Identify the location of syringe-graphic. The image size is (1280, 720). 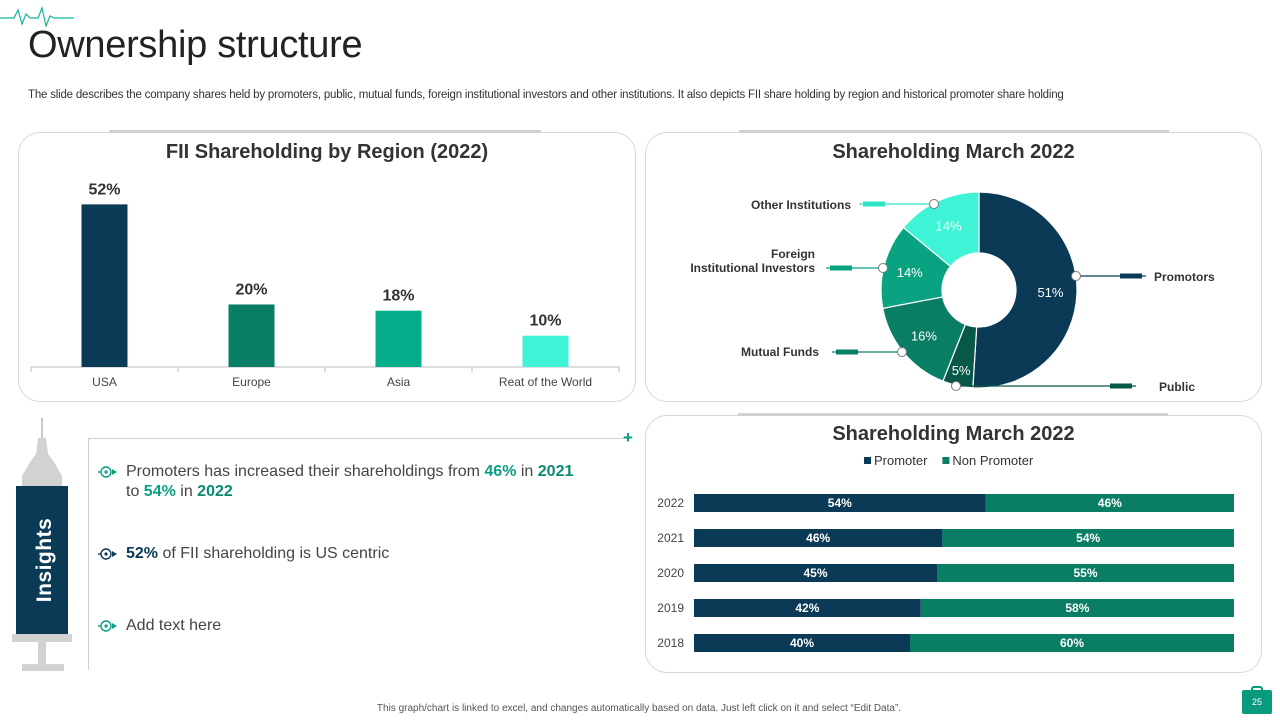
(42, 544).